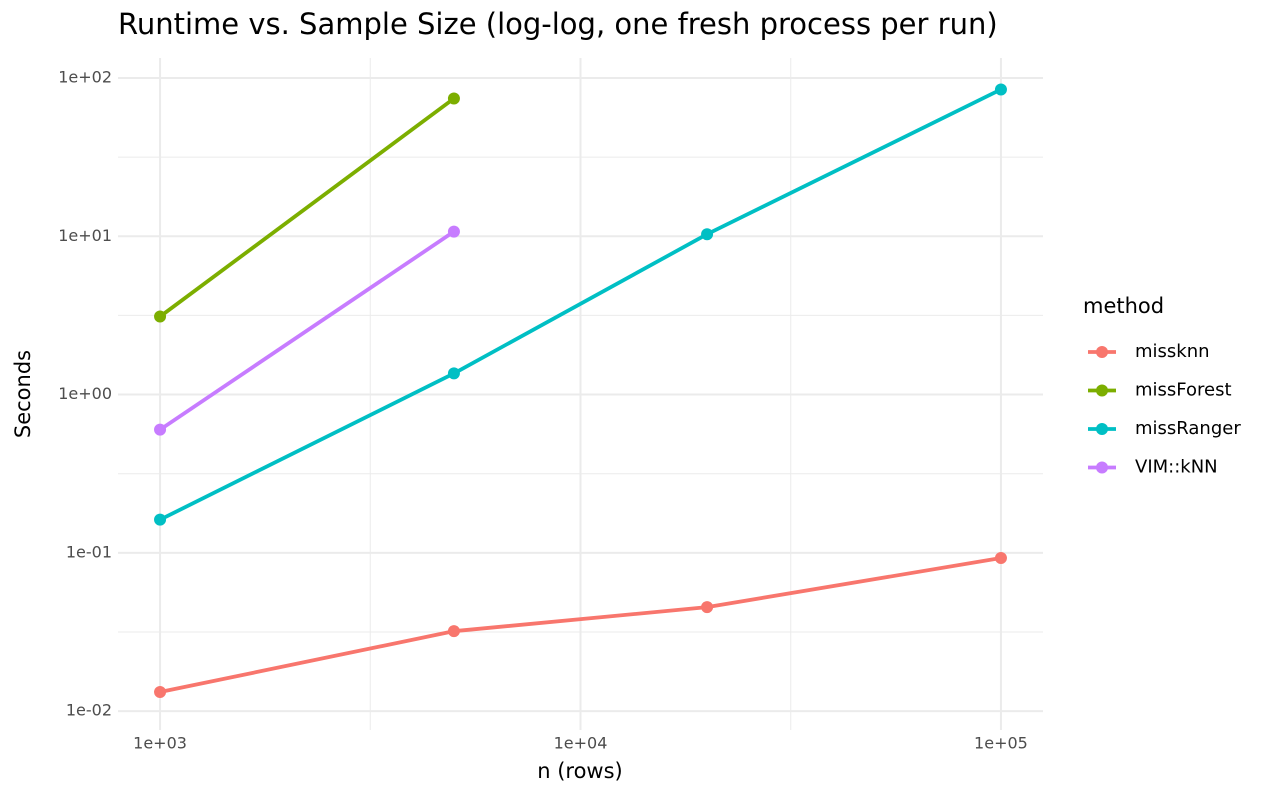 This screenshot has height=800, width=1280. Describe the element at coordinates (89, 551) in the screenshot. I see `y-tick-label: 1e-01` at that location.